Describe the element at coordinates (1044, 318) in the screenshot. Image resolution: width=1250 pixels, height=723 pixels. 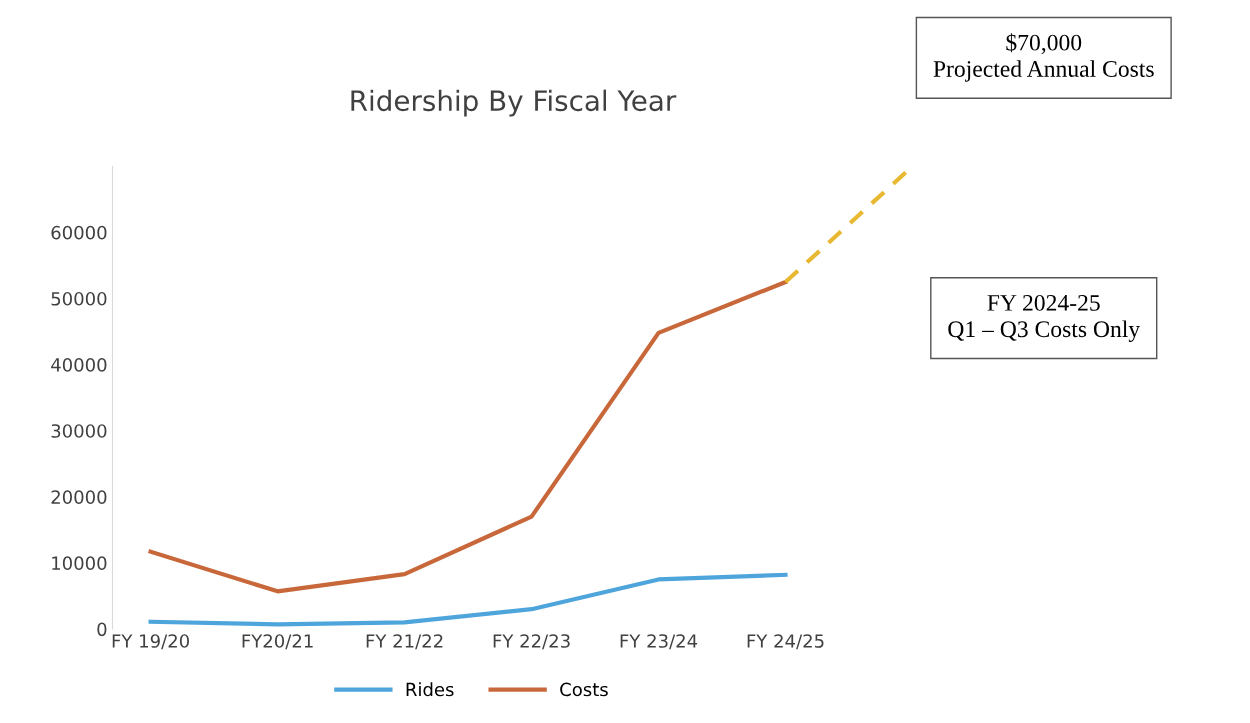
I see `annotation: FY 2024-25 Q1 – Q3 Costs Only` at that location.